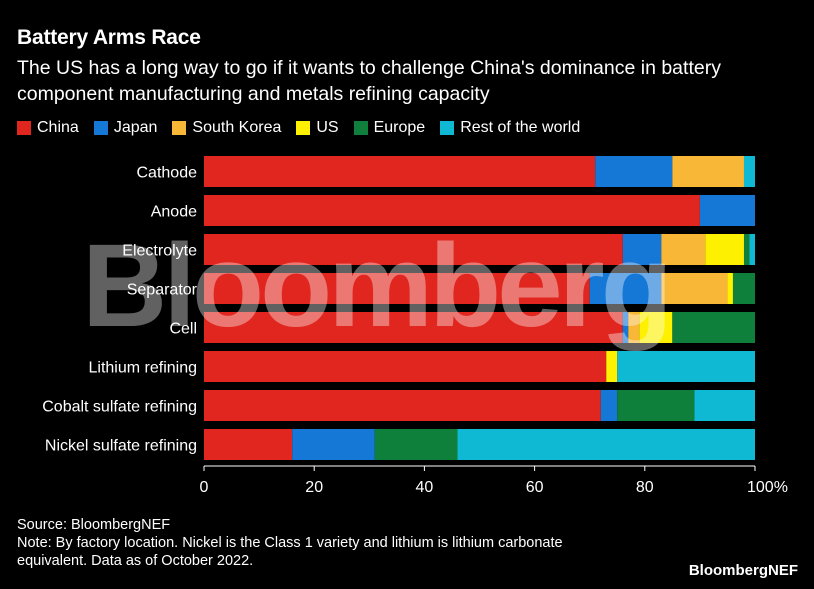  What do you see at coordinates (121, 446) in the screenshot?
I see `category-label: Nickel sulfate refining` at bounding box center [121, 446].